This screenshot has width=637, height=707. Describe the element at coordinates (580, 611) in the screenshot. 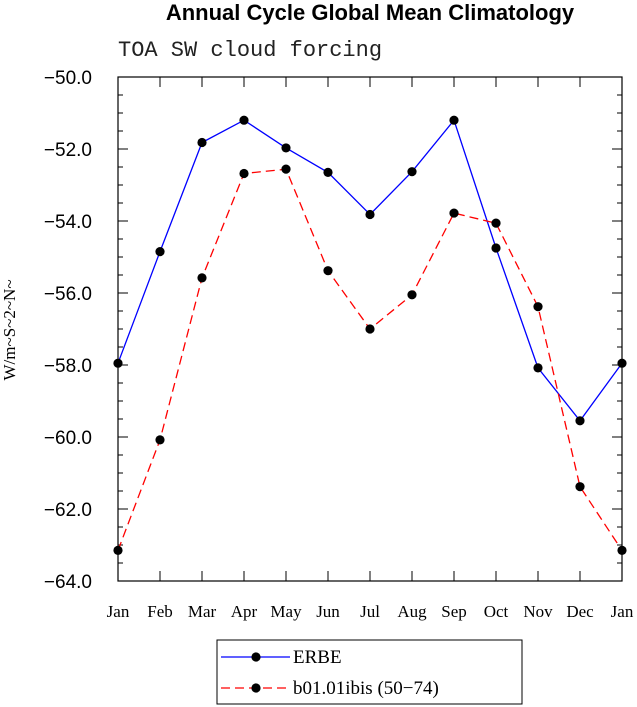

I see `x-tick-label: Dec` at that location.